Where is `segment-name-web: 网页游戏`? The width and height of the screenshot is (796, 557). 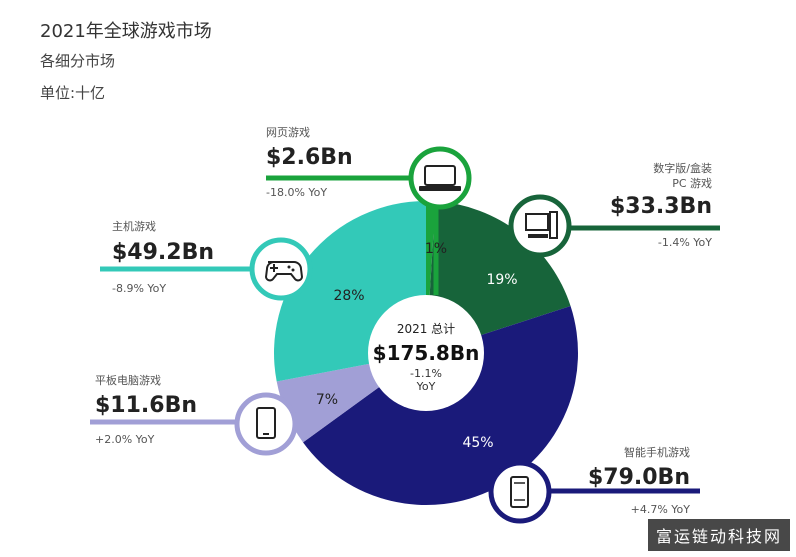 segment-name-web: 网页游戏 is located at coordinates (288, 132).